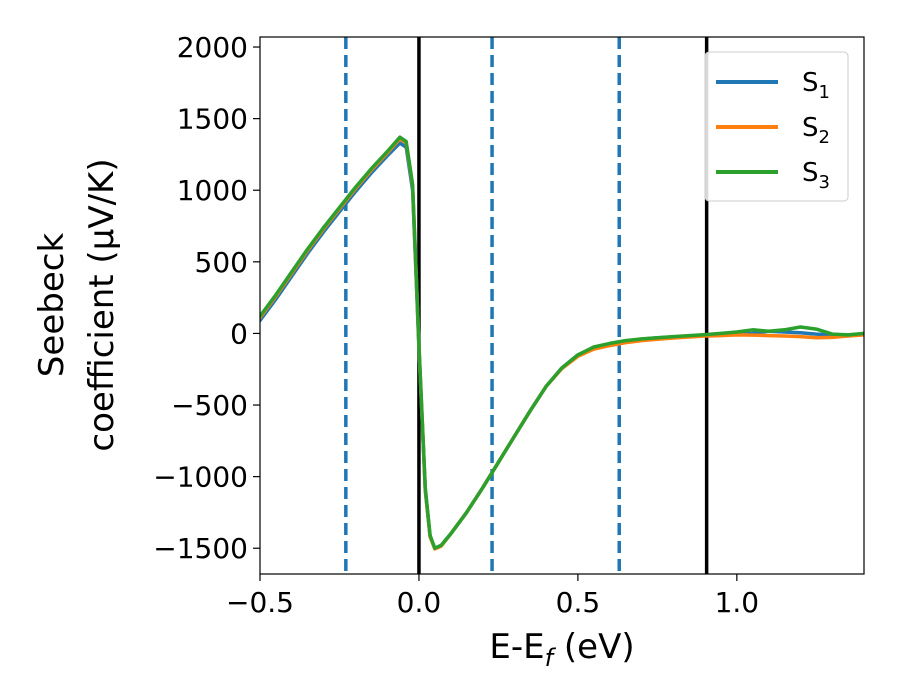 Image resolution: width=900 pixels, height=700 pixels. Describe the element at coordinates (816, 175) in the screenshot. I see `legend-label-s3: S3` at that location.